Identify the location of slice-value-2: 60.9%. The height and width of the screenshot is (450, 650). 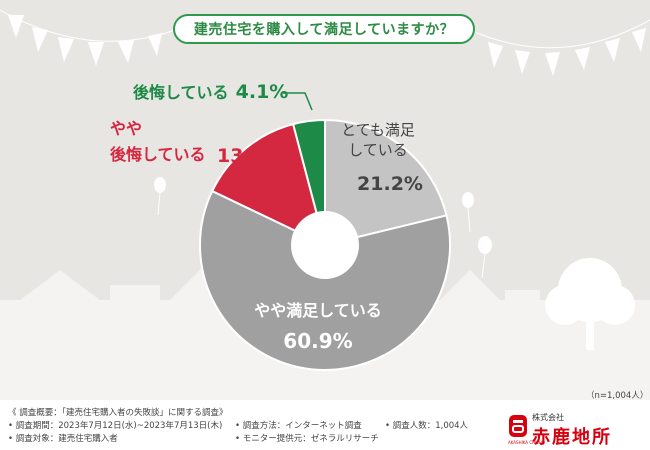
(317, 341).